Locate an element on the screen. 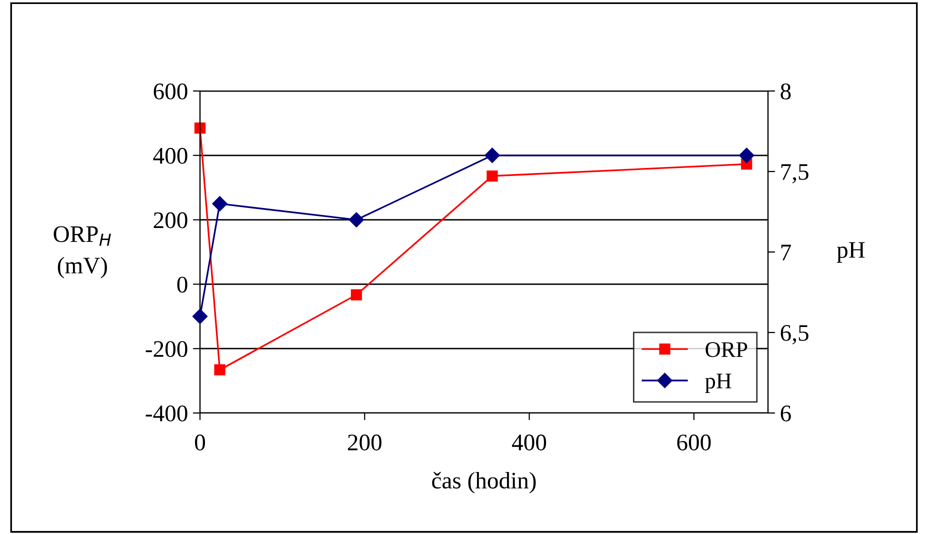 The height and width of the screenshot is (534, 928). x-tick-label: 200 is located at coordinates (365, 442).